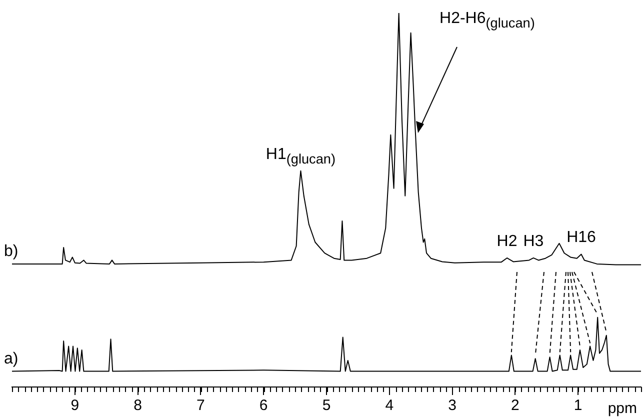 Image resolution: width=643 pixels, height=417 pixels. Describe the element at coordinates (263, 405) in the screenshot. I see `x-tick-label: 6` at that location.